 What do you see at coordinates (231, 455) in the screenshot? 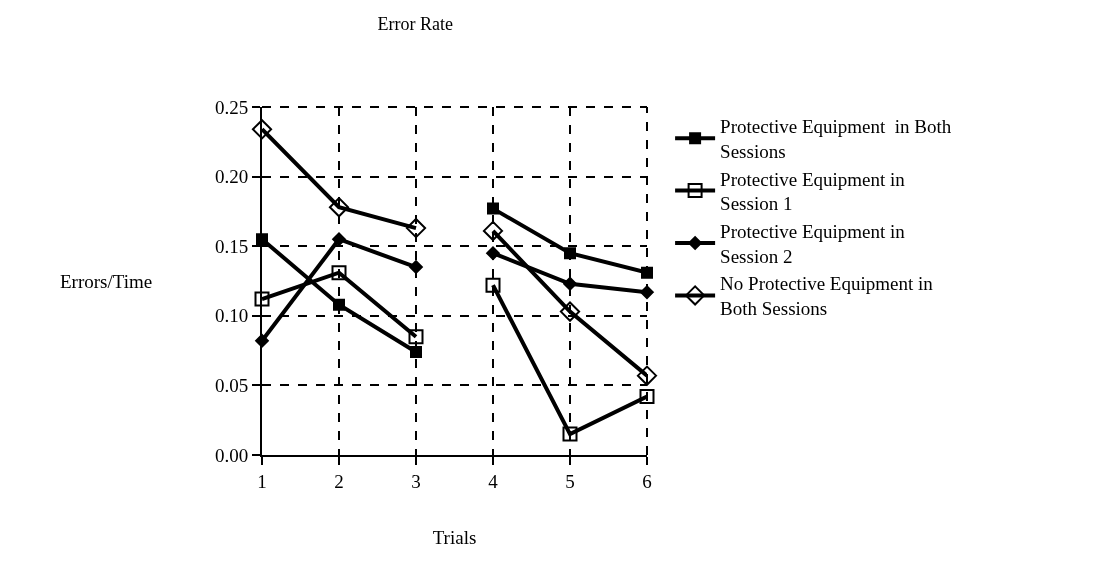
I see `y-tick-label: 0.00` at bounding box center [231, 455].